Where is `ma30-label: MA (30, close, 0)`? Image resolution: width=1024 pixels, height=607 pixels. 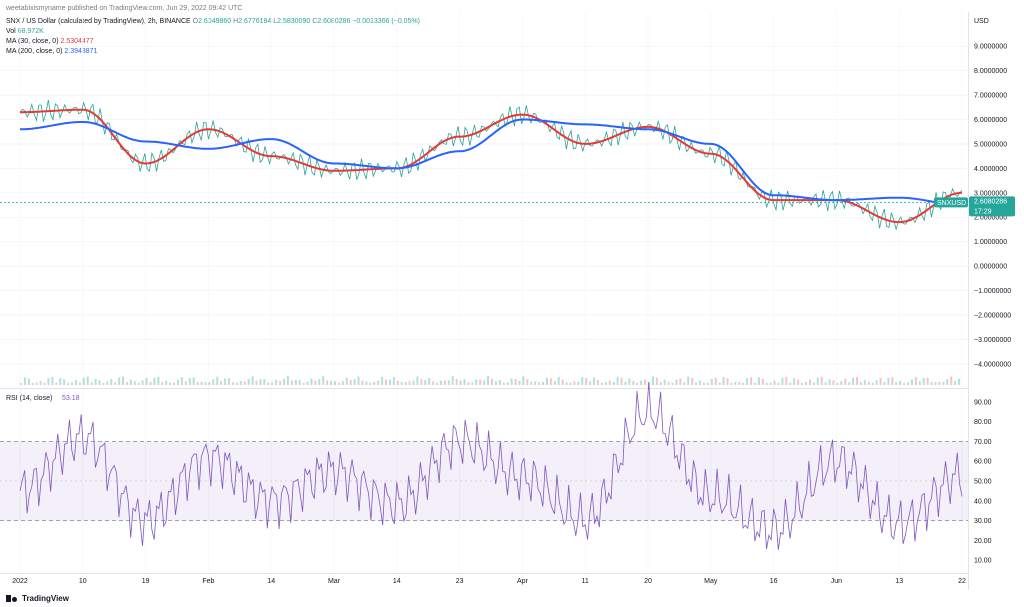
ma30-label: MA (30, close, 0) is located at coordinates (32, 41).